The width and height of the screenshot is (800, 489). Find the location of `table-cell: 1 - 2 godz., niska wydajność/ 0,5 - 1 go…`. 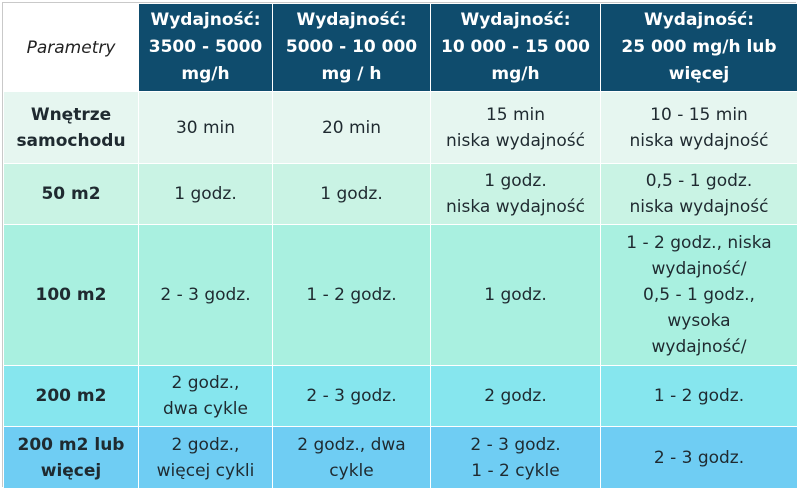

table-cell: 1 - 2 godz., niska wydajność/ 0,5 - 1 go… is located at coordinates (699, 295).